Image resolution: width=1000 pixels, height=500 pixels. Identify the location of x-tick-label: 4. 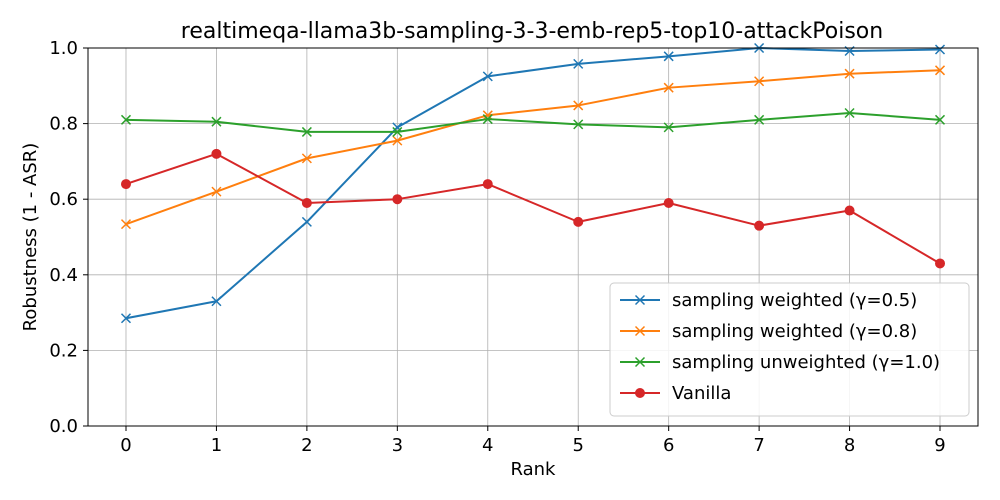
(487, 445).